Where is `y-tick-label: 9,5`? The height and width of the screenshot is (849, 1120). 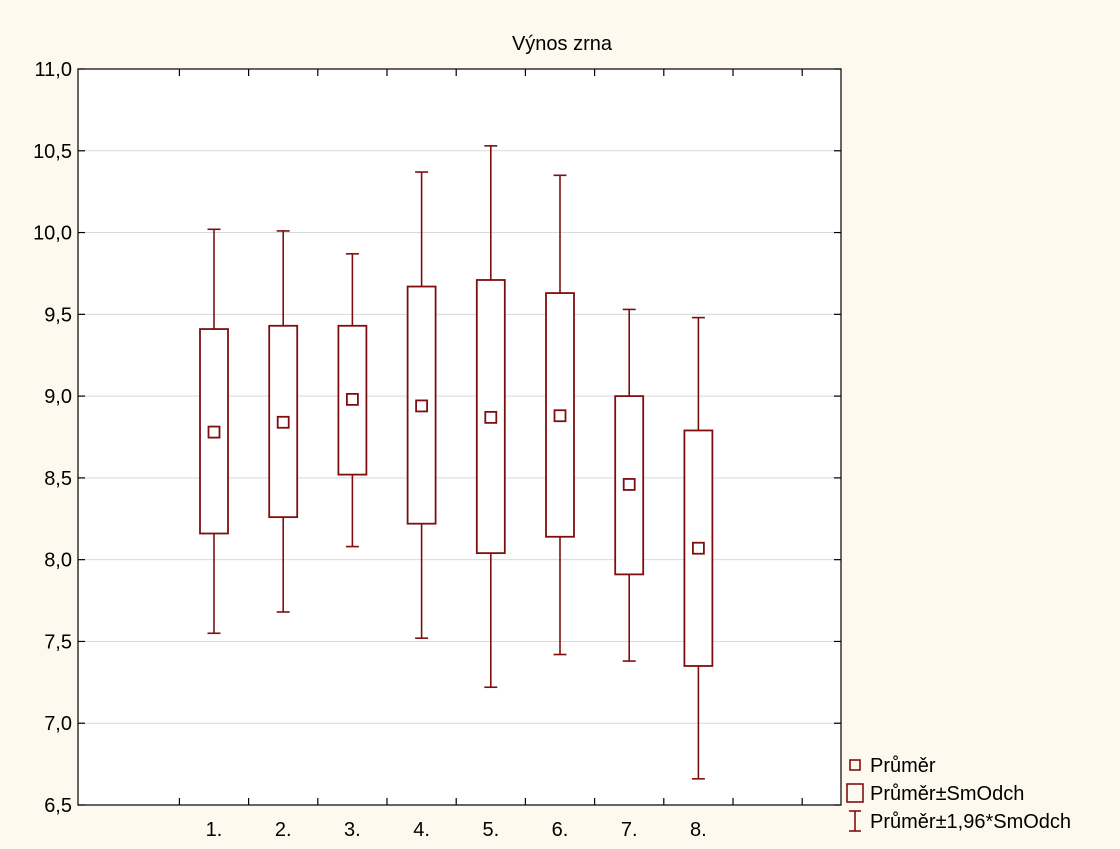 y-tick-label: 9,5 is located at coordinates (58, 315).